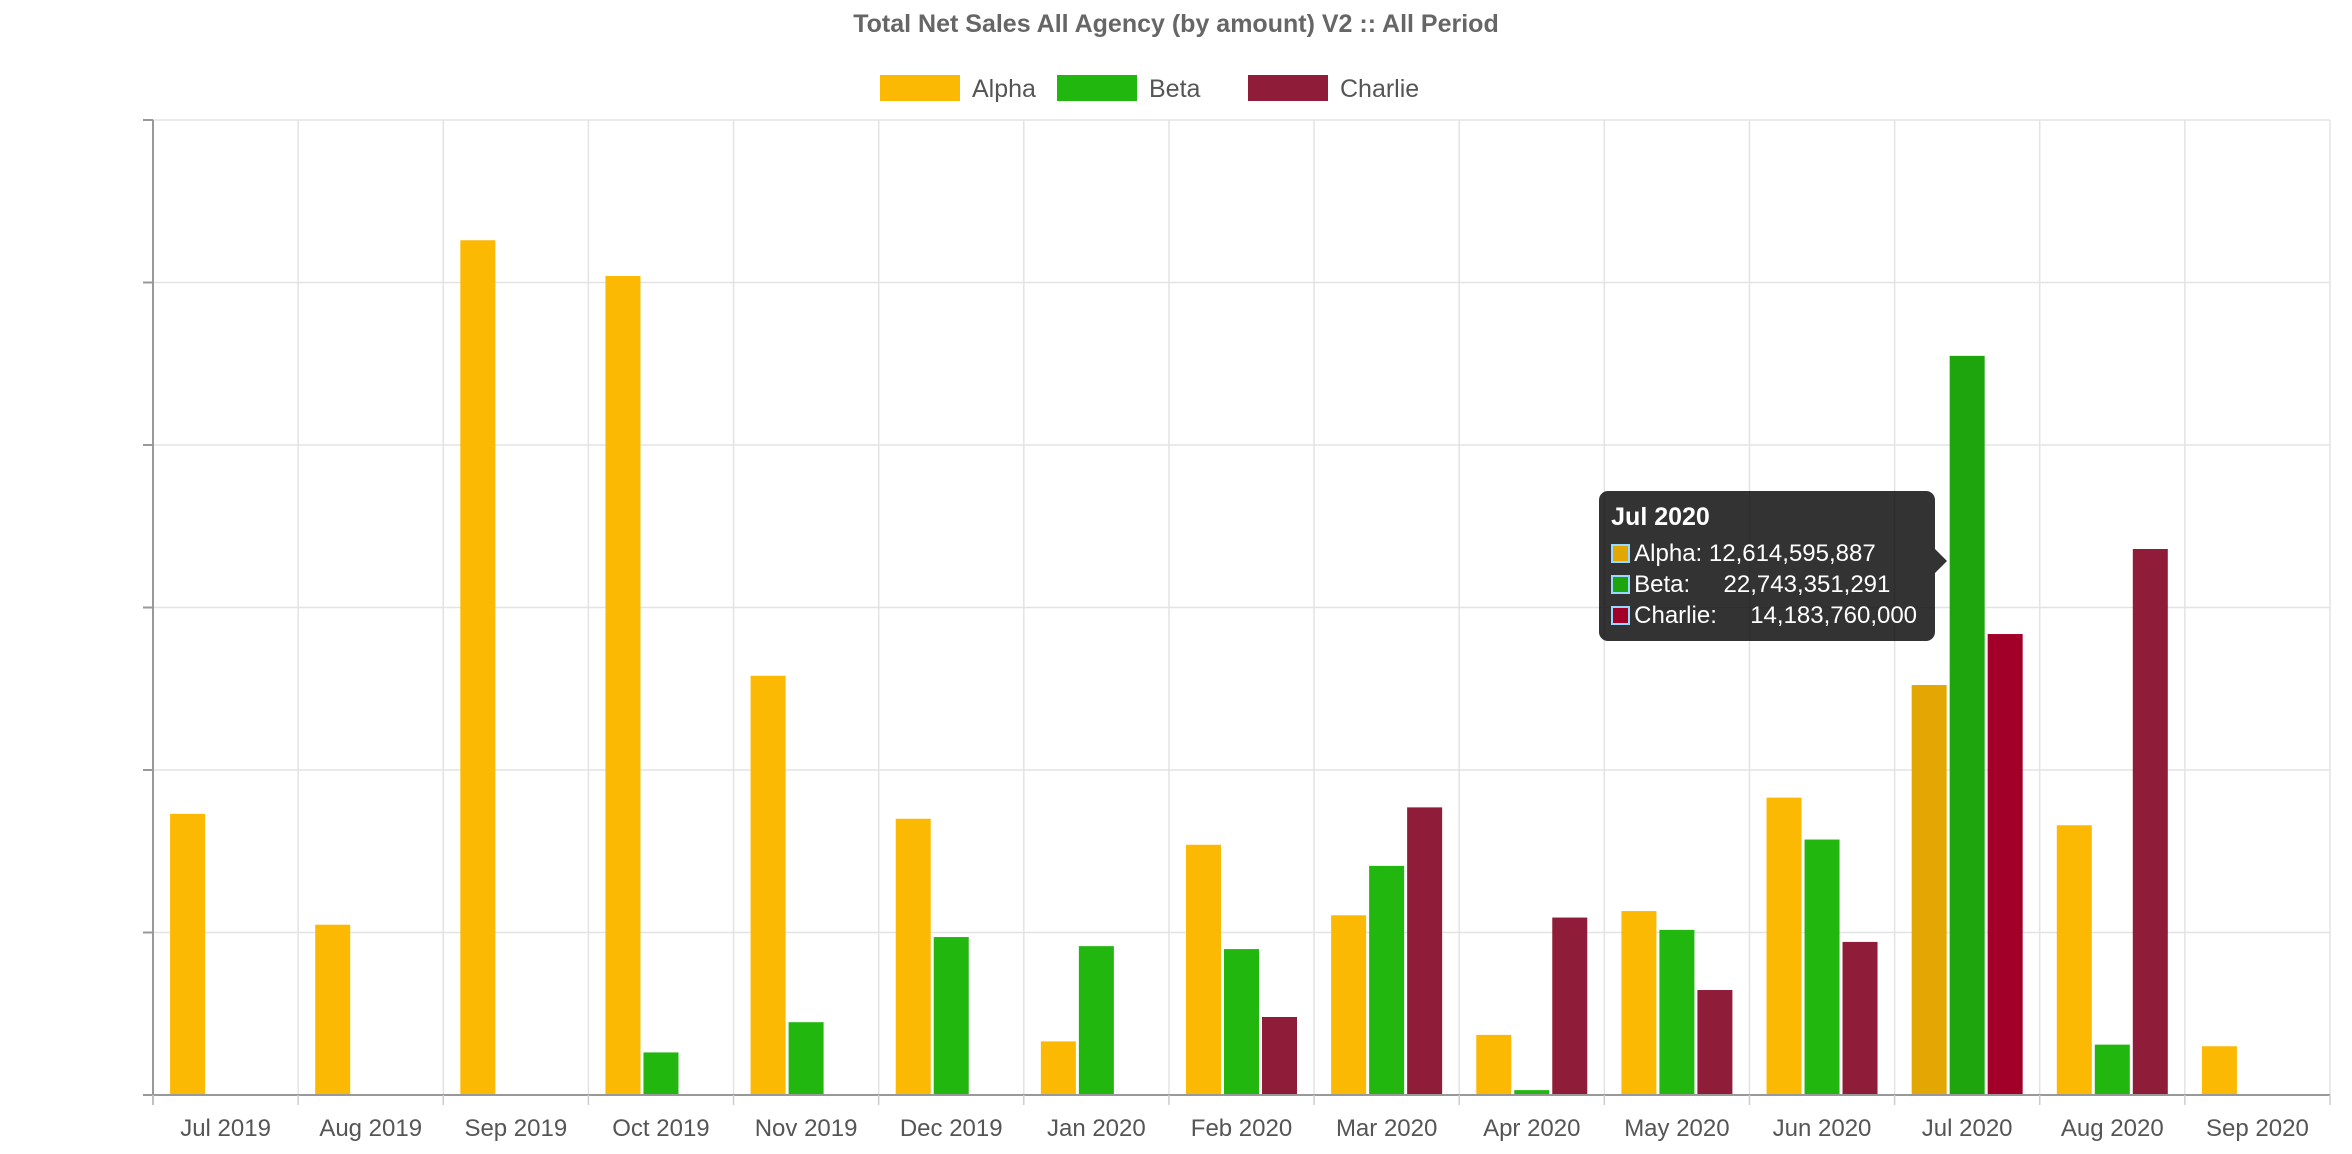 The width and height of the screenshot is (2352, 1154). Describe the element at coordinates (2005, 864) in the screenshot. I see `bar-charlie-jul-2020` at that location.